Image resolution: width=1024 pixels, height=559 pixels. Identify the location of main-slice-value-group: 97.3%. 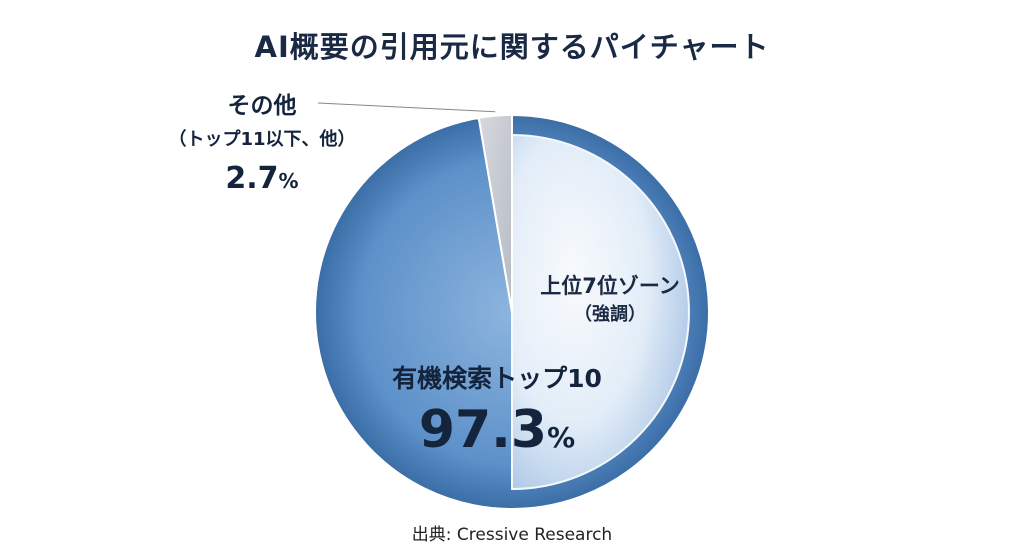
(497, 430).